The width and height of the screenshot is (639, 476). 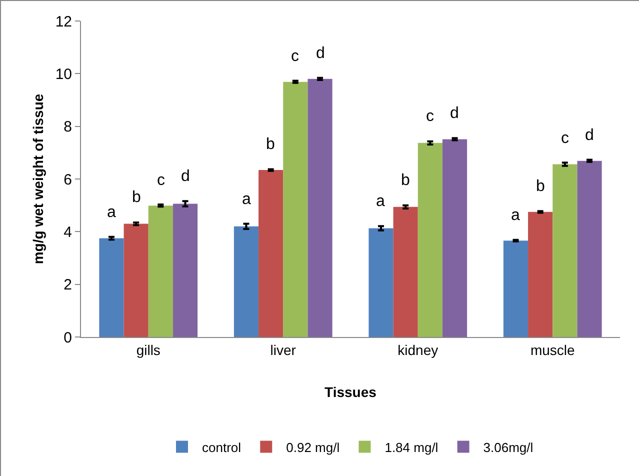 I want to click on y-tick-label: 8, so click(x=68, y=127).